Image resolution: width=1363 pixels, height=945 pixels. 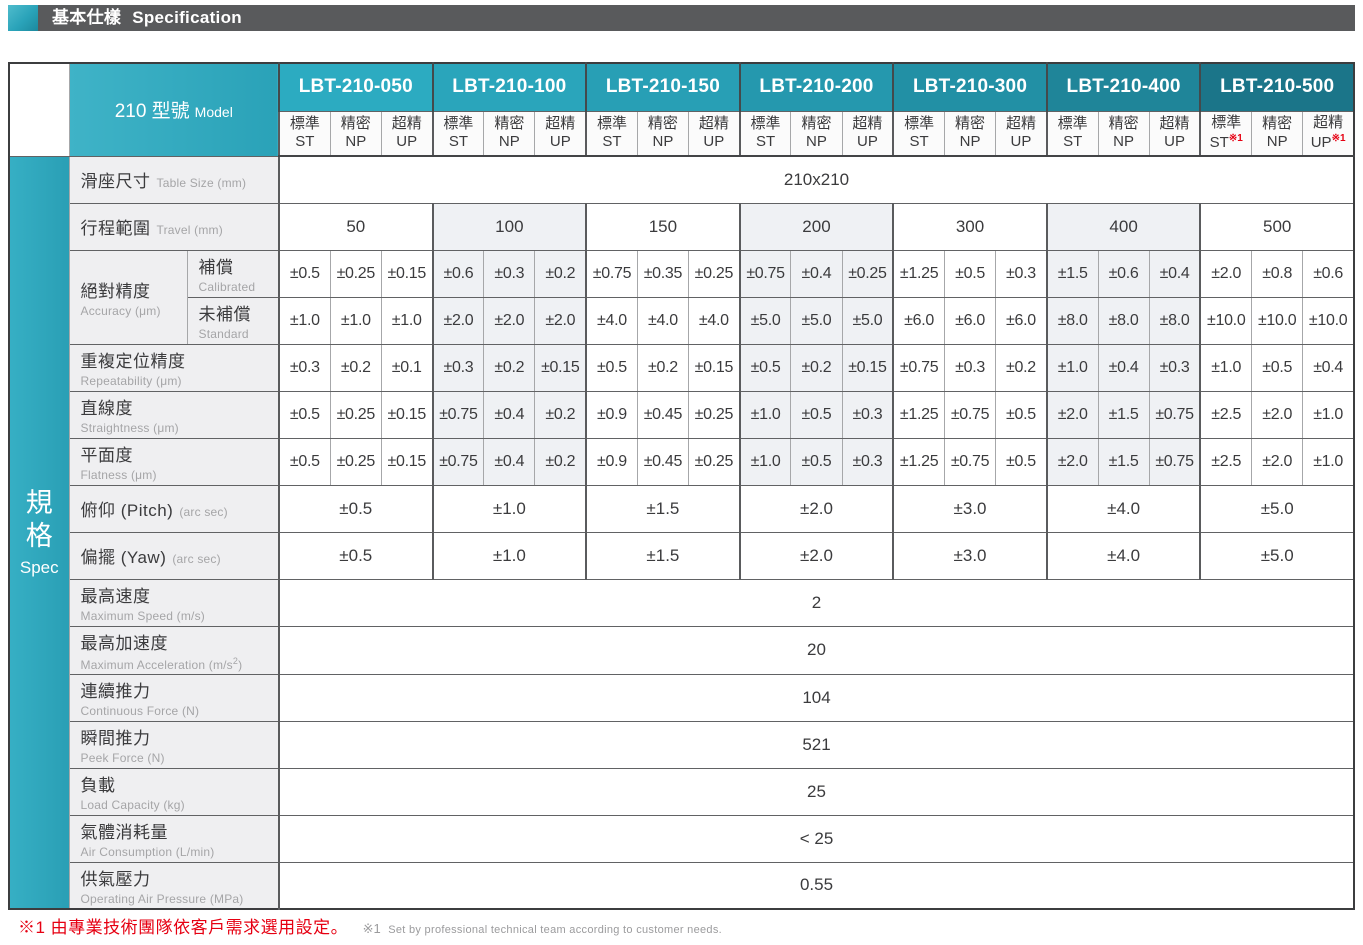 What do you see at coordinates (918, 461) in the screenshot?
I see `flatness-value: ±1.25` at bounding box center [918, 461].